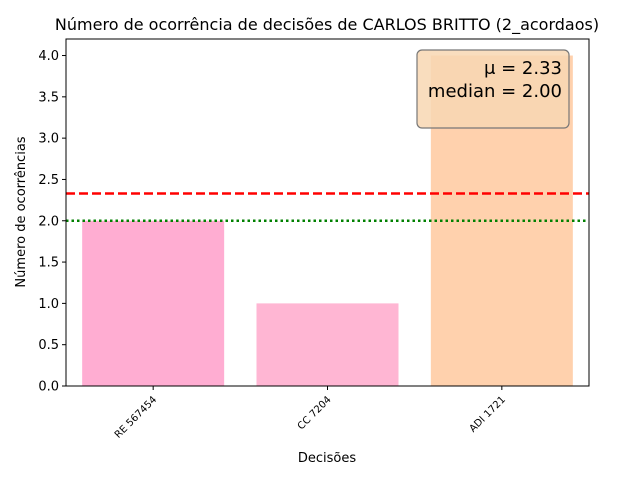 The height and width of the screenshot is (480, 640). What do you see at coordinates (495, 91) in the screenshot?
I see `median-annotation: median = 2.00` at bounding box center [495, 91].